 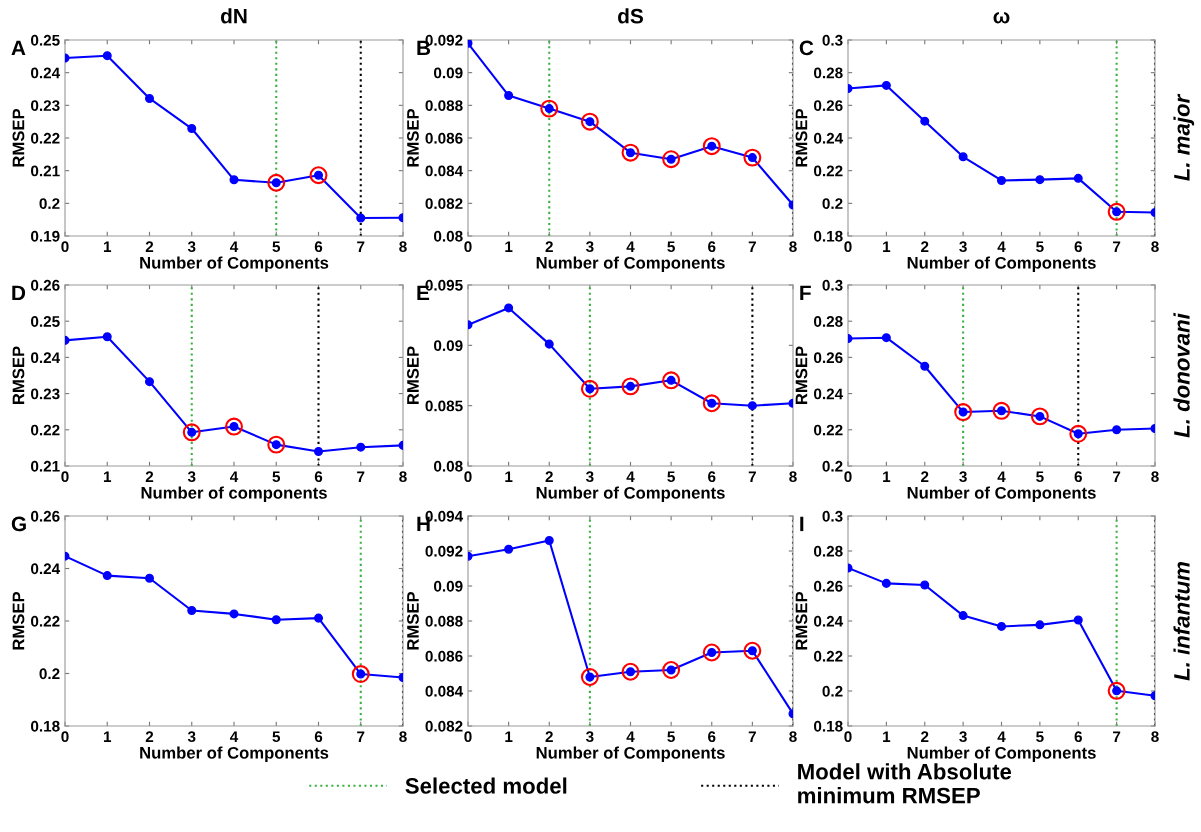 I want to click on y-tick-label: 0.28, so click(x=828, y=73).